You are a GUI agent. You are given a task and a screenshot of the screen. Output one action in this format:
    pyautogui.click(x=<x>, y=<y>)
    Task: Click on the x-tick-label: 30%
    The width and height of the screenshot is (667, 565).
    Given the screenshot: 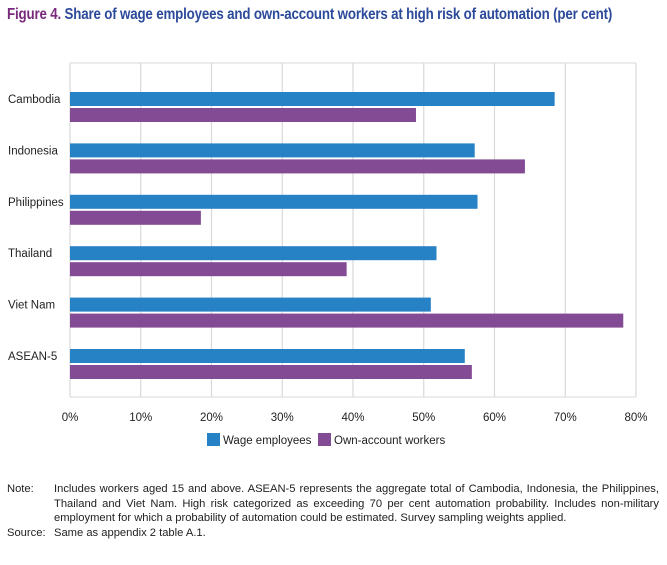 What is the action you would take?
    pyautogui.click(x=282, y=418)
    